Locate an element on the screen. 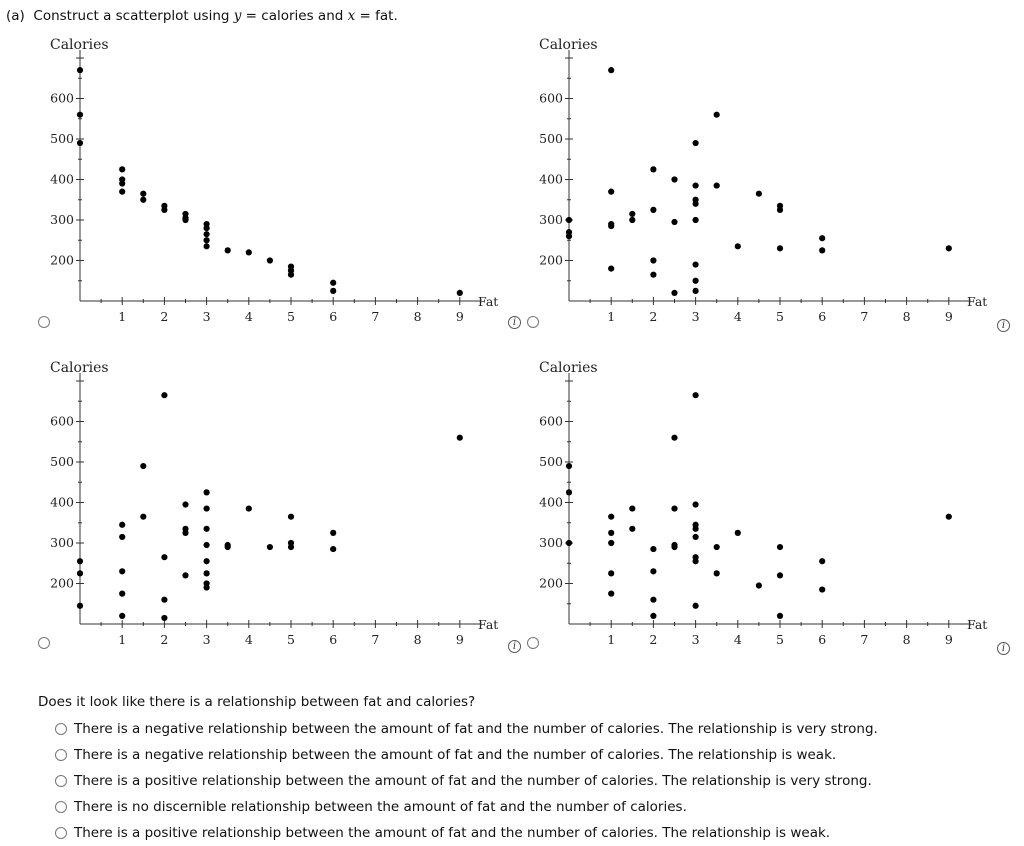  prompt-pre: Construct a scatterplot using is located at coordinates (133, 16).